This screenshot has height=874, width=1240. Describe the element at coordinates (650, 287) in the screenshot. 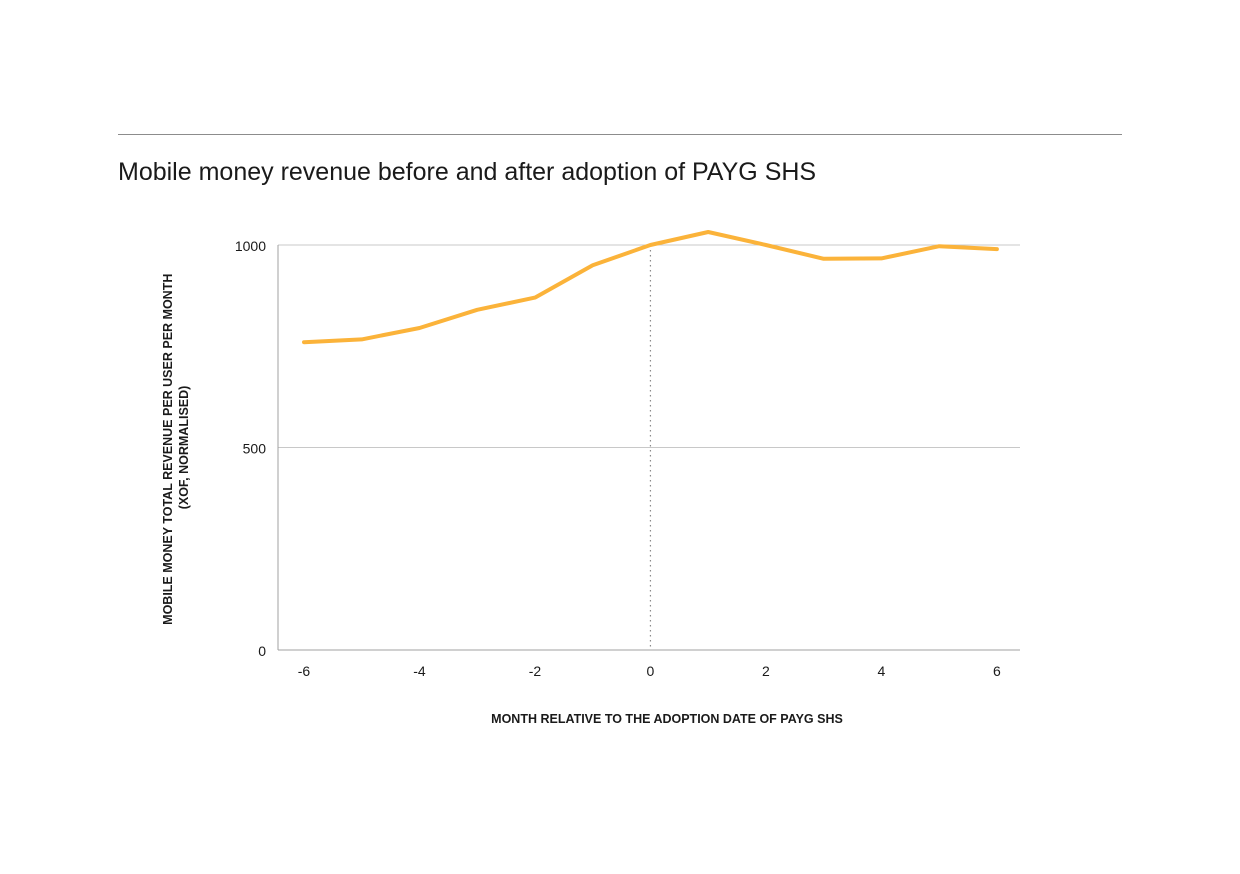

I see `series-layer` at that location.